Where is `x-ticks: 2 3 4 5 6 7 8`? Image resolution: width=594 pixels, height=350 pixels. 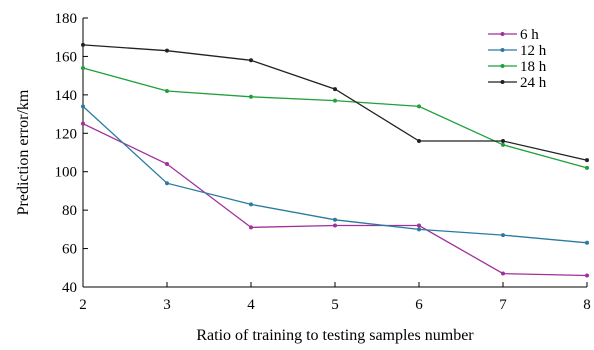 x-ticks: 2 3 4 5 6 7 8 is located at coordinates (335, 297).